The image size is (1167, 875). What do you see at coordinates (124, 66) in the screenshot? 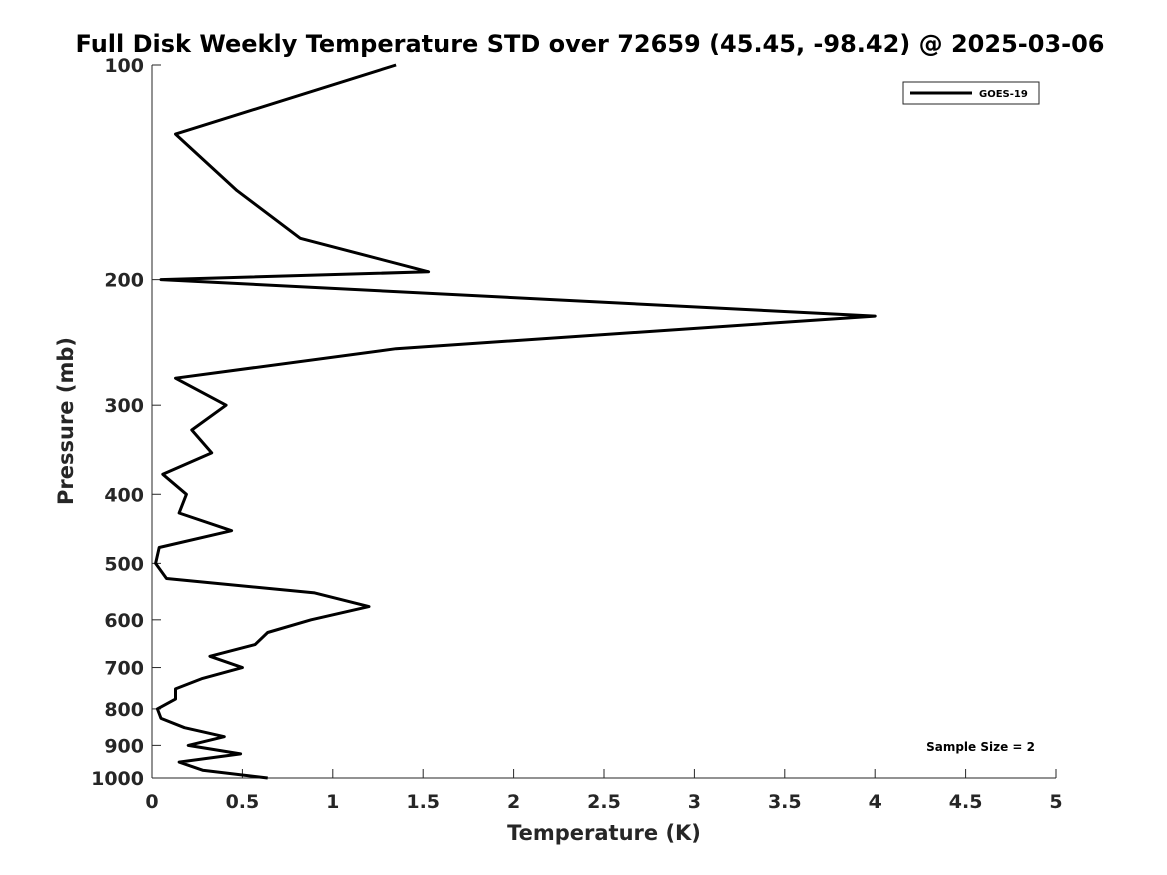
I see `y-tick-label: 100` at bounding box center [124, 66].